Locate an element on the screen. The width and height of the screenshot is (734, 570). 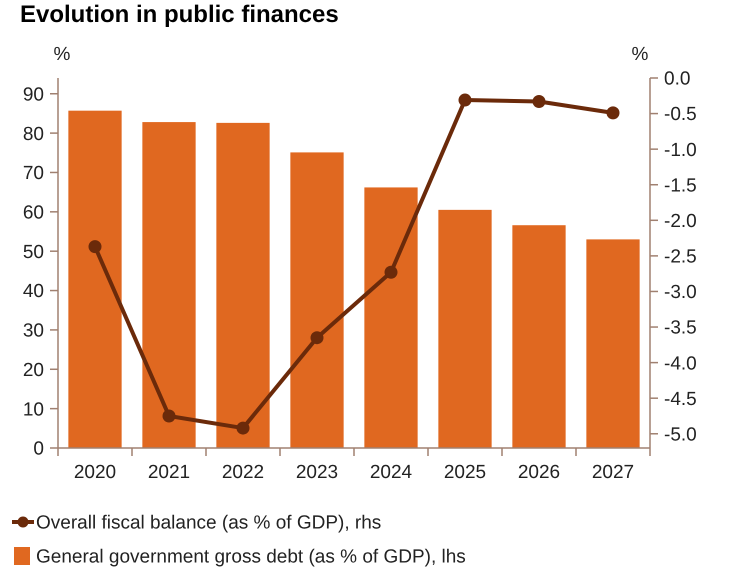
x-tick-label: 2025 is located at coordinates (465, 472).